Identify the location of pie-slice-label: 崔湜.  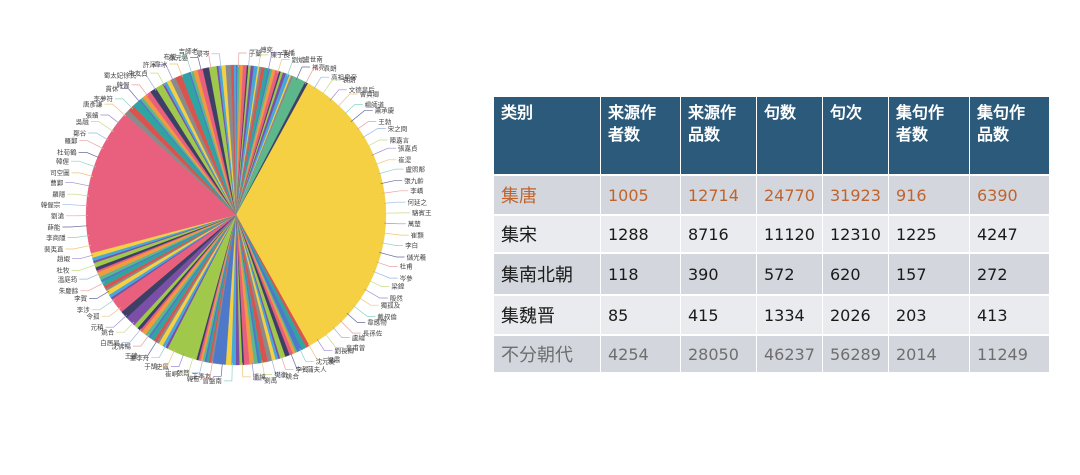
(405, 159).